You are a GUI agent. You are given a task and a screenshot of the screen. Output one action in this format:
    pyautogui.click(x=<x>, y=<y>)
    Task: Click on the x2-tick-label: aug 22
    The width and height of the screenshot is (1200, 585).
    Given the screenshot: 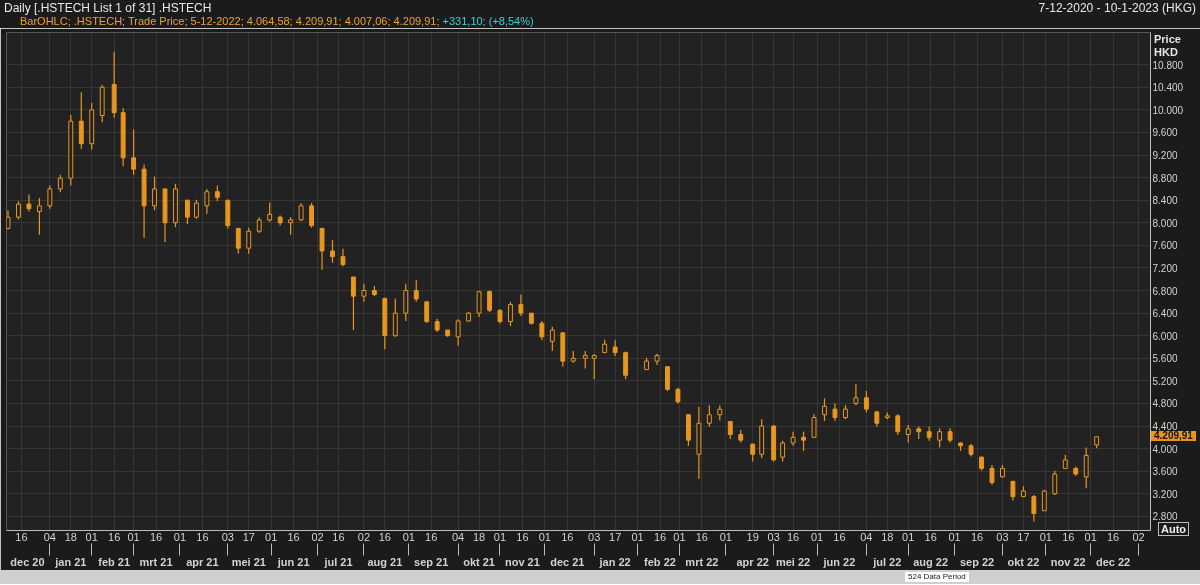 What is the action you would take?
    pyautogui.click(x=931, y=561)
    